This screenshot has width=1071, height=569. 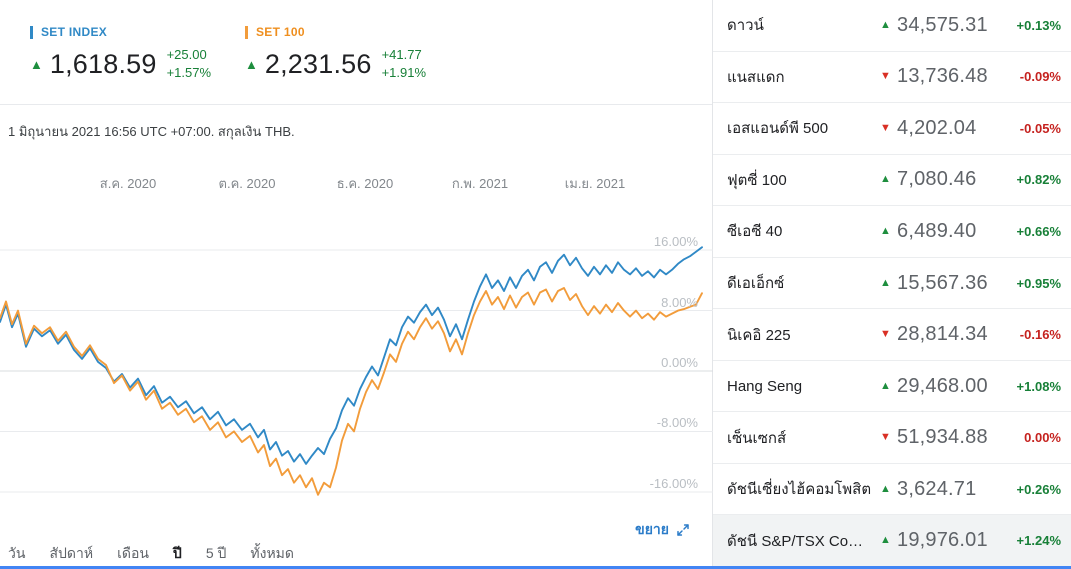 What do you see at coordinates (352, 32) in the screenshot?
I see `set-100-label: SET 100` at bounding box center [352, 32].